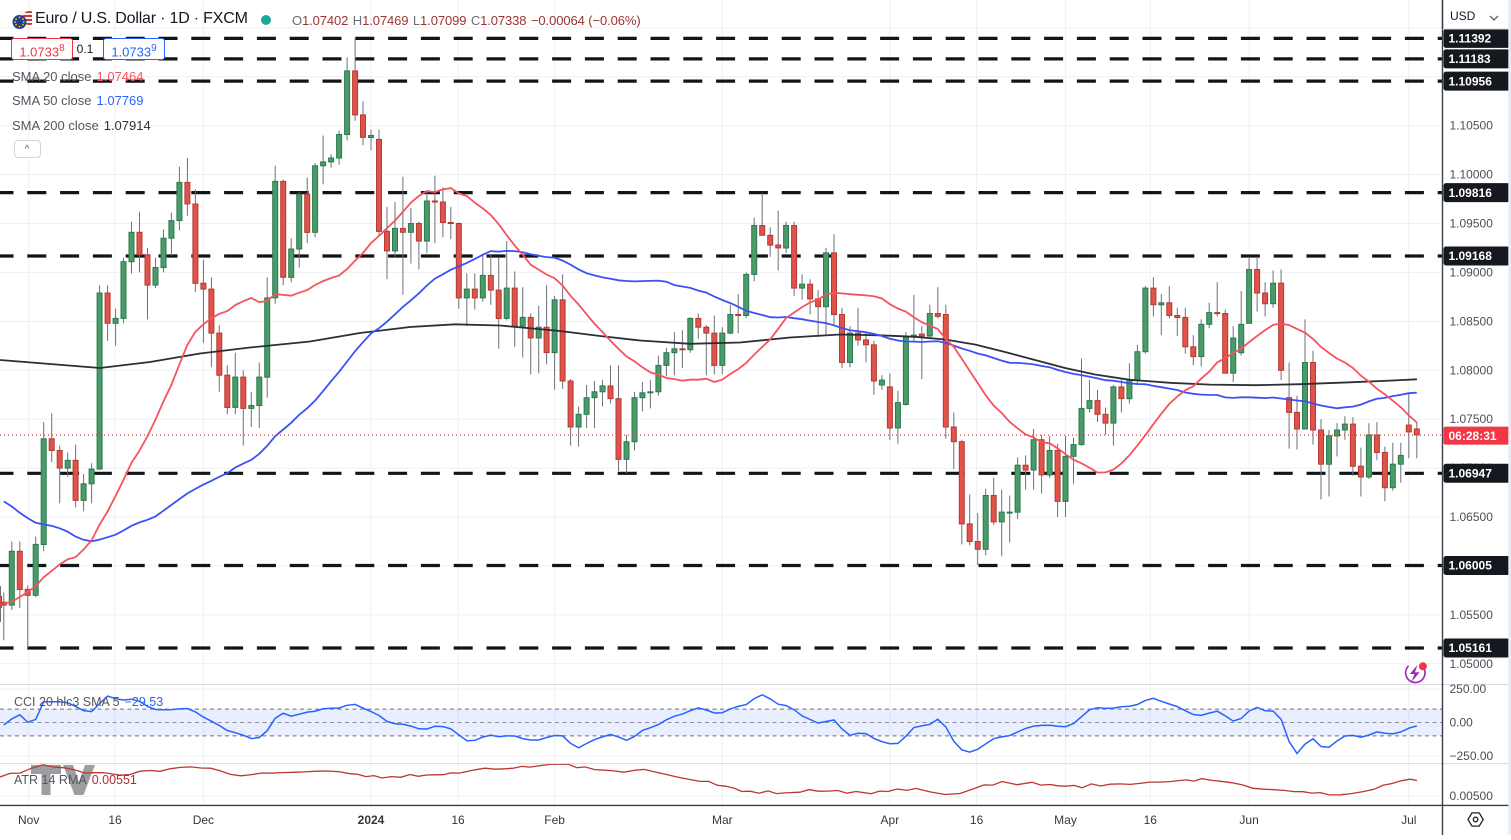 The height and width of the screenshot is (840, 1511). Describe the element at coordinates (1471, 566) in the screenshot. I see `svg-text: 1.06005` at that location.